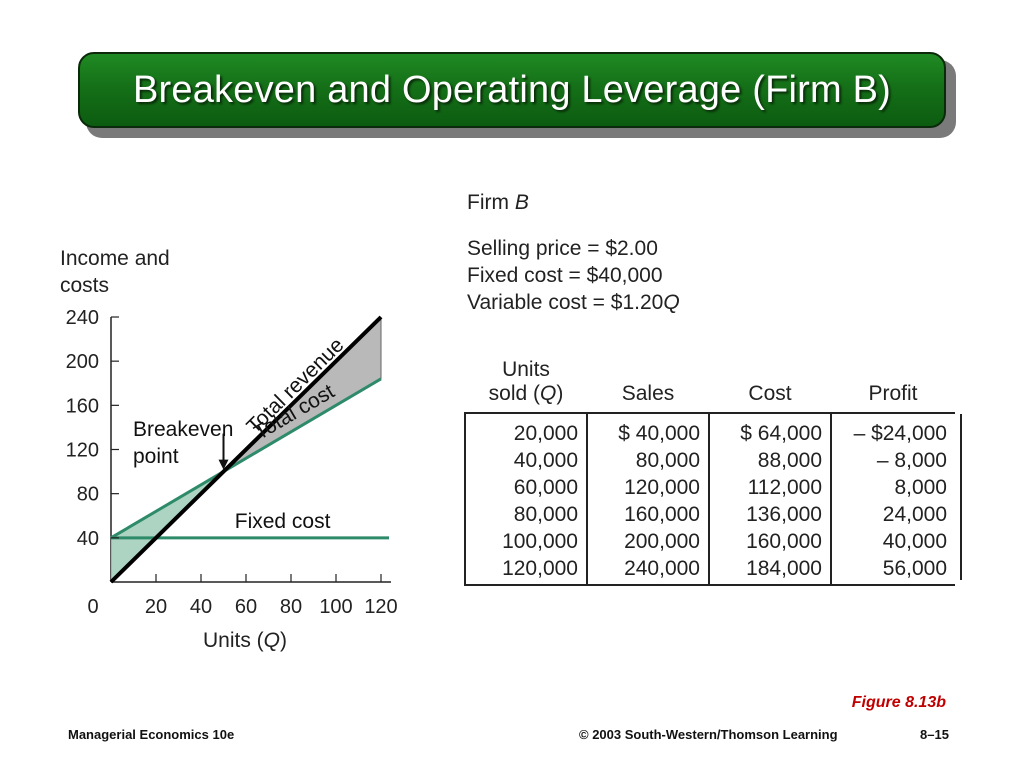  Describe the element at coordinates (156, 456) in the screenshot. I see `breakeven-label-line2: point` at that location.